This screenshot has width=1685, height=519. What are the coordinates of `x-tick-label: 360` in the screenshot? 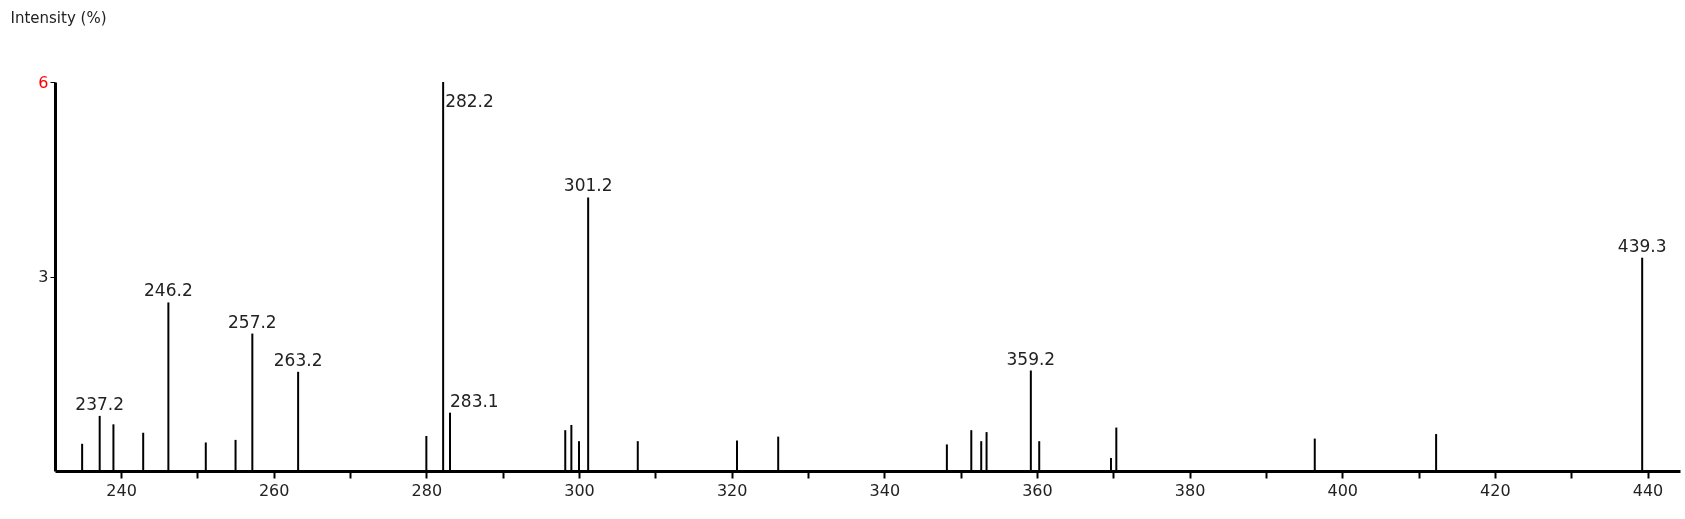 It's located at (1037, 490).